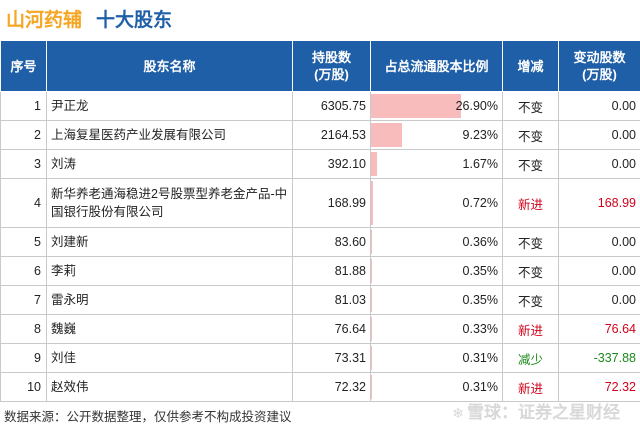 This screenshot has height=430, width=640. Describe the element at coordinates (599, 358) in the screenshot. I see `delta-cell: -337.88` at that location.